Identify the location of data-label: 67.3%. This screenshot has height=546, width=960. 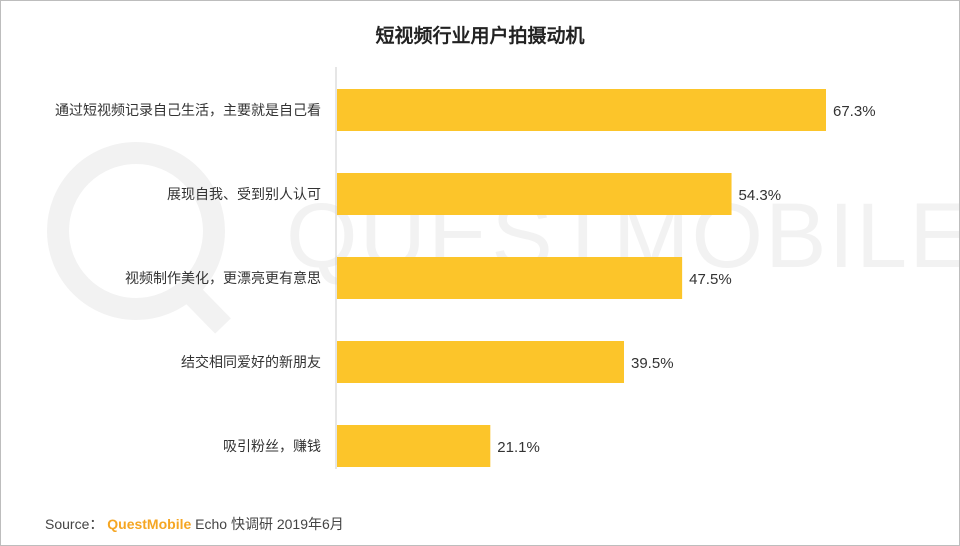
(854, 111).